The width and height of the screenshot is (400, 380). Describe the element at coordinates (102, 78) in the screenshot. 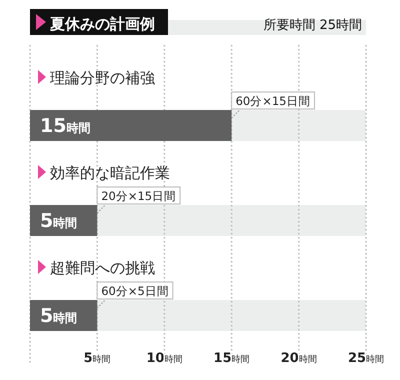

I see `y-tick-label: 理論分野の補強` at that location.